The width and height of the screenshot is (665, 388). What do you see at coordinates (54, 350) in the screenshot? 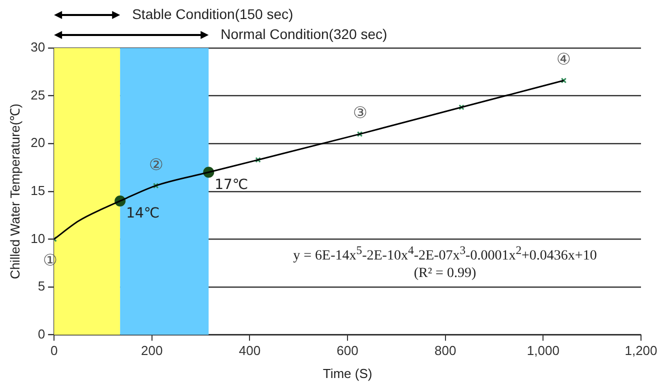
I see `x-tick-label: 0` at bounding box center [54, 350].